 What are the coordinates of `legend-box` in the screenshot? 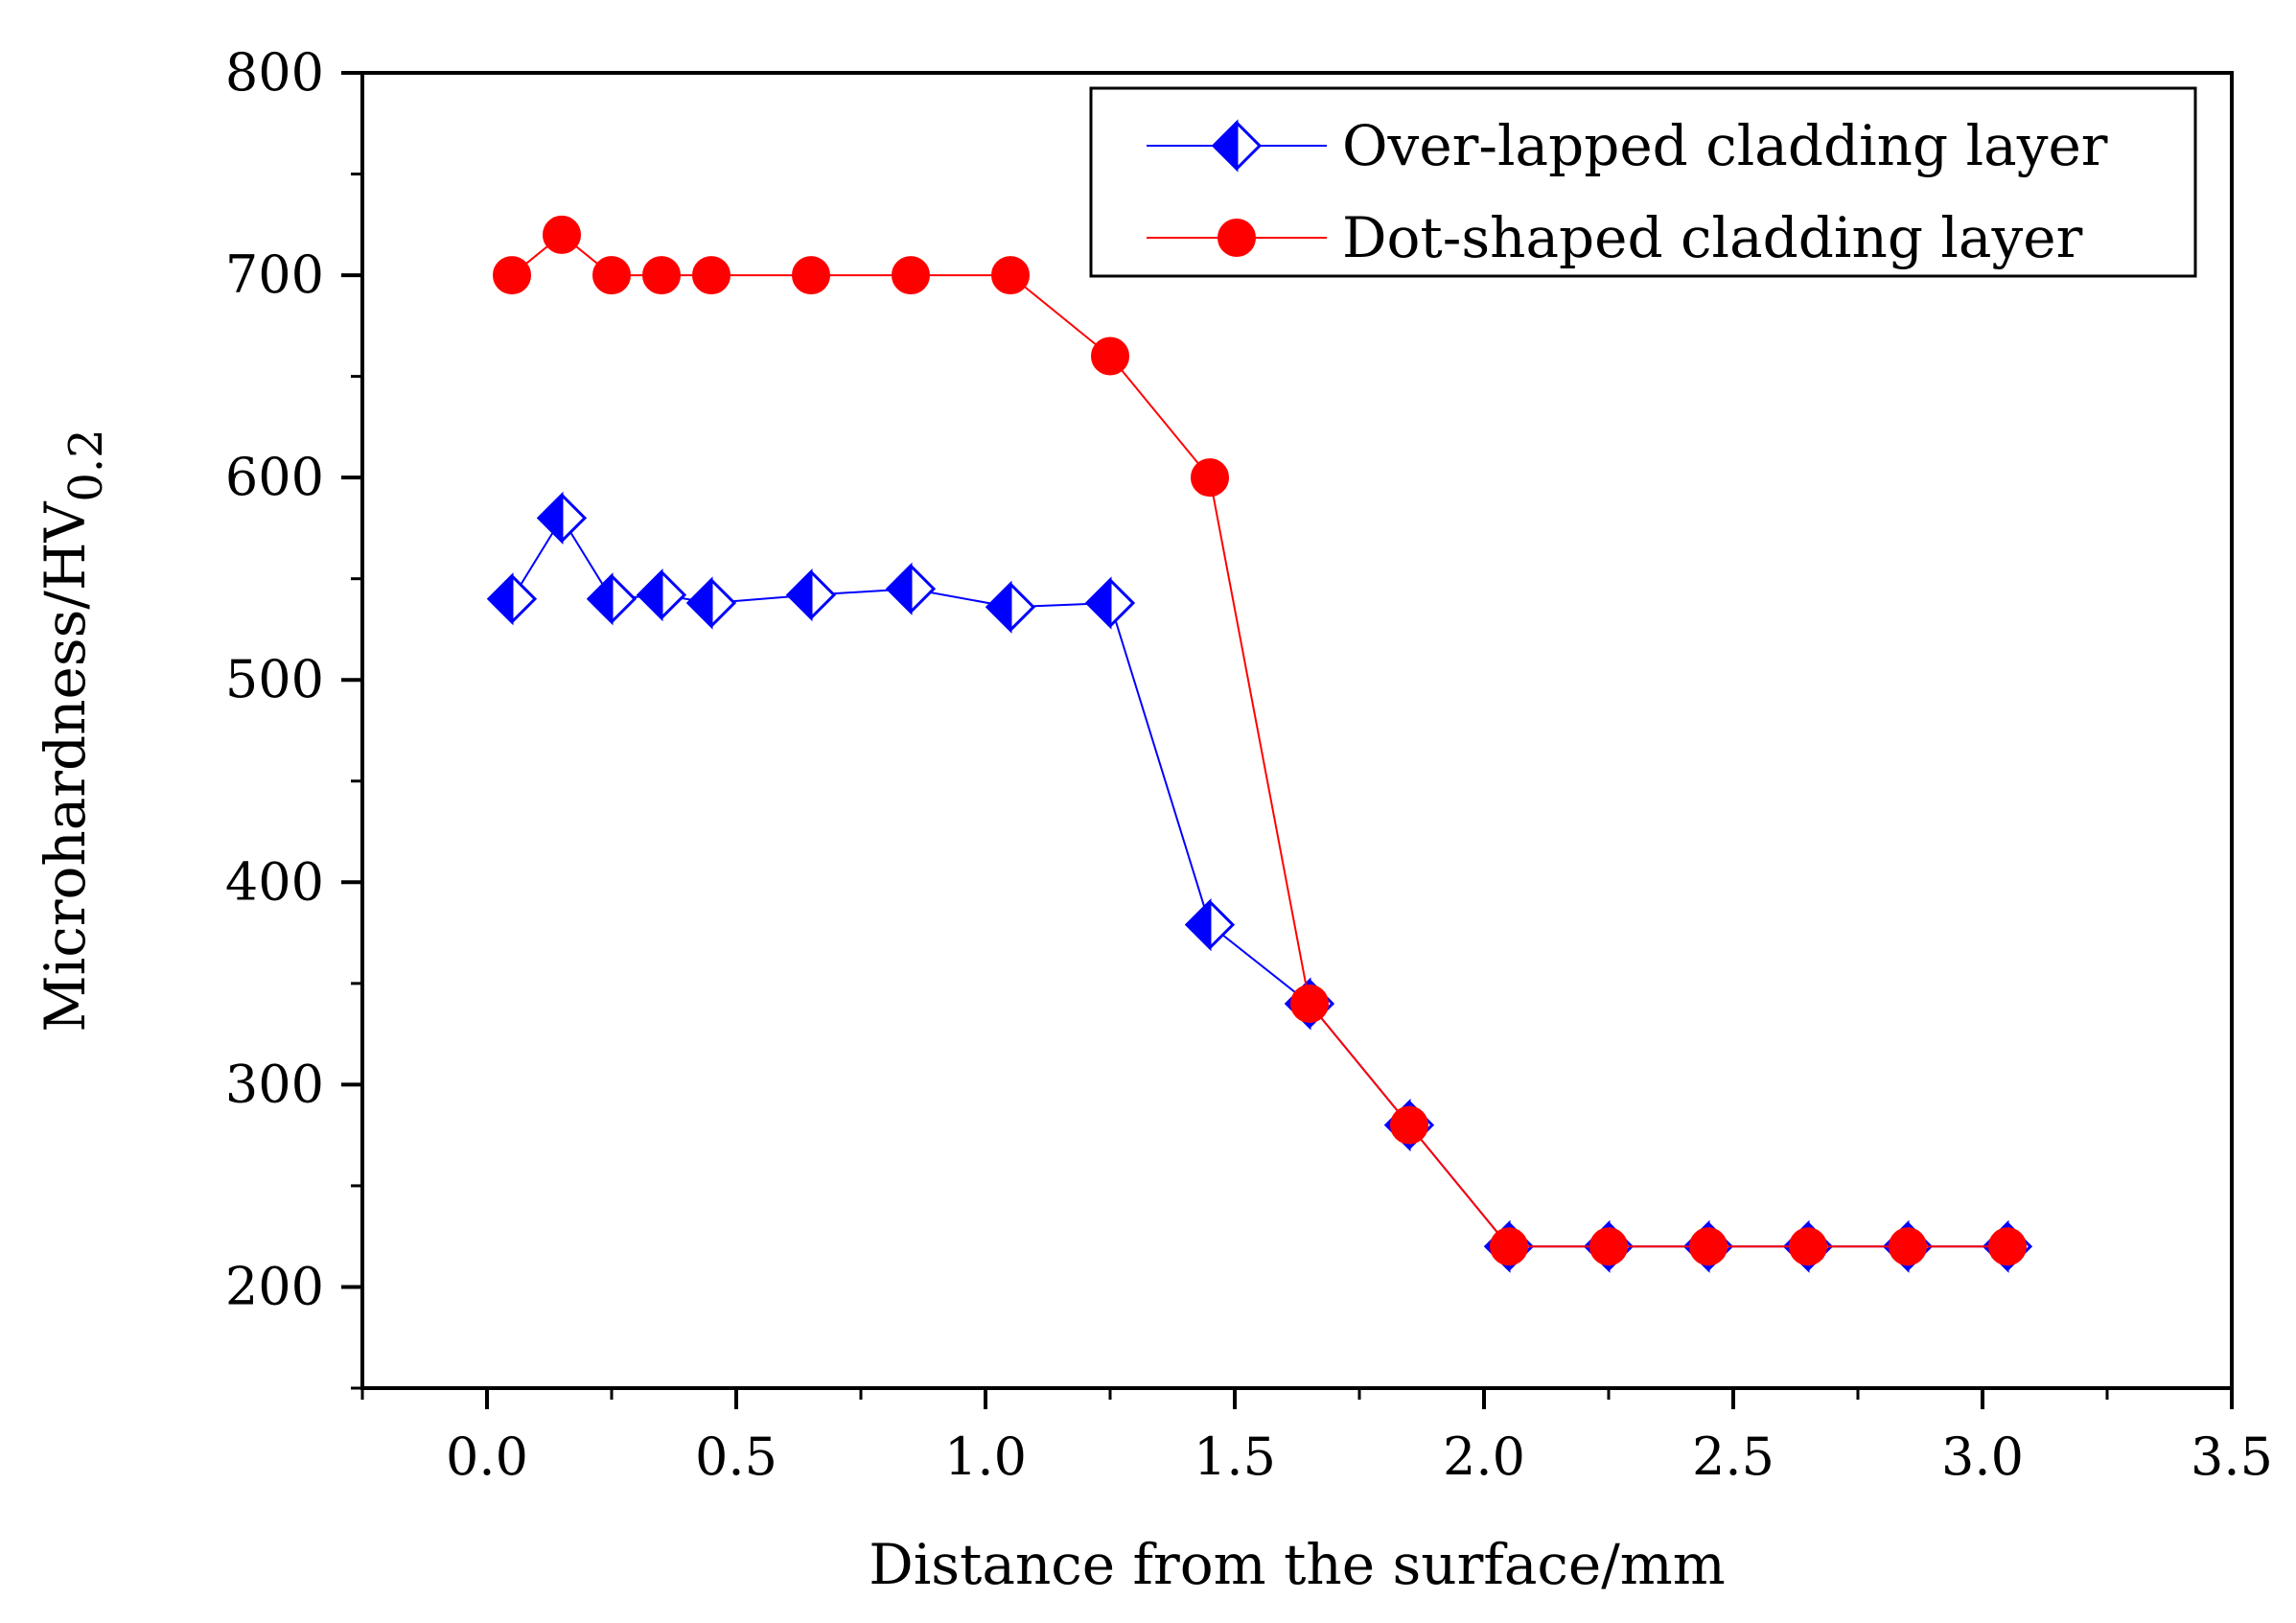 It's located at (1643, 182).